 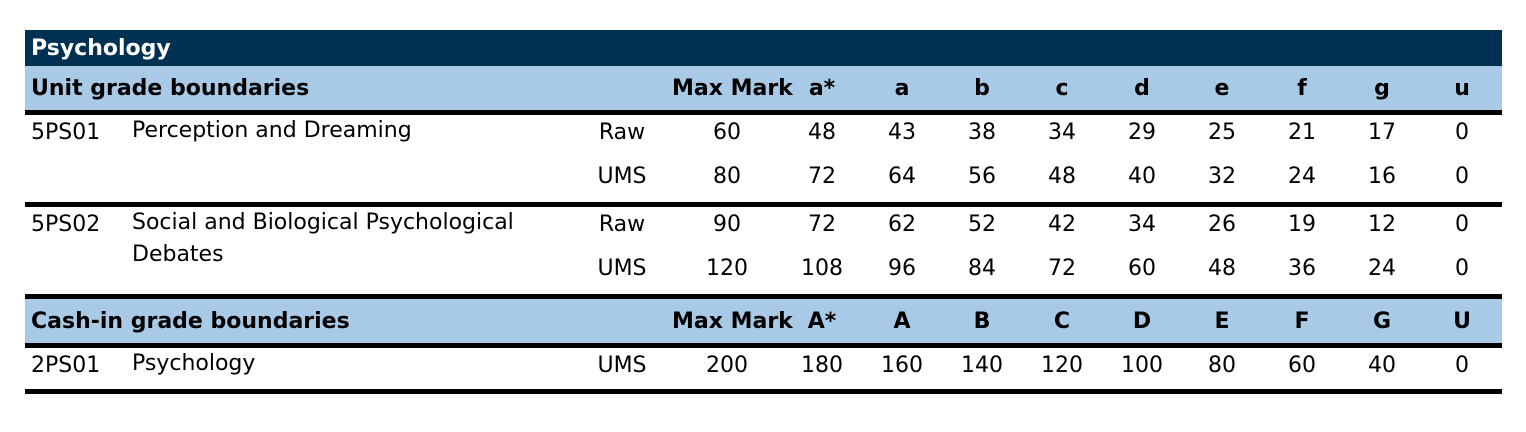 What do you see at coordinates (982, 274) in the screenshot?
I see `mark-value: 84` at bounding box center [982, 274].